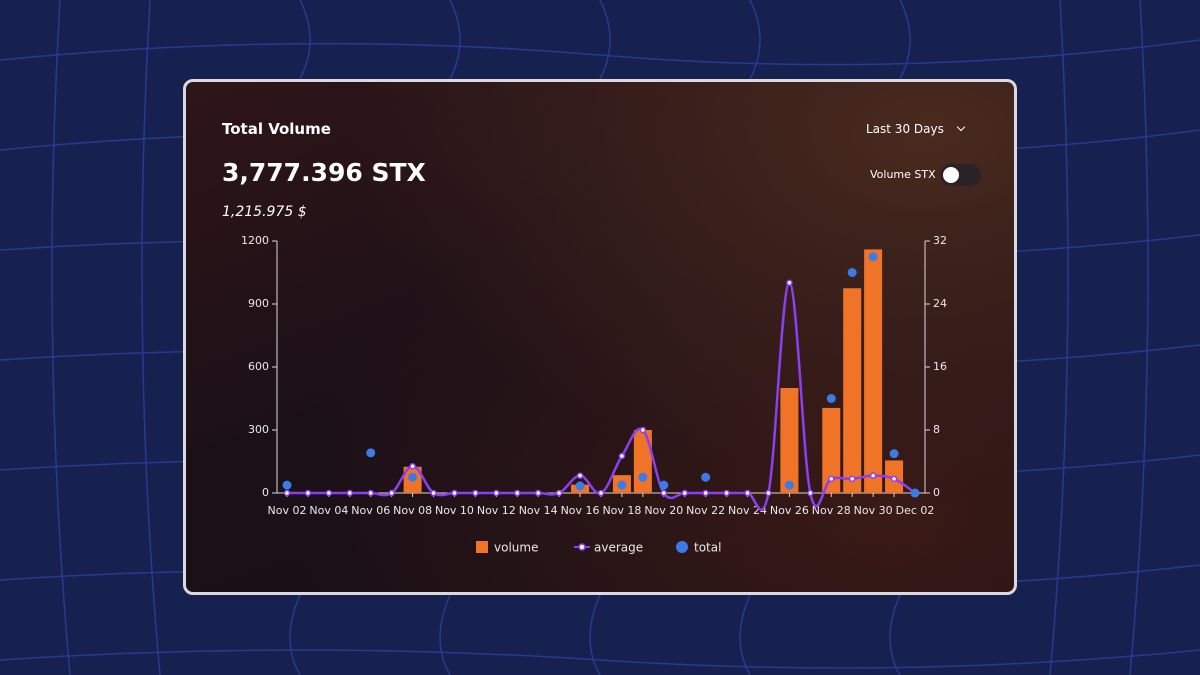  Describe the element at coordinates (940, 303) in the screenshot. I see `y2-tick-label: 24` at that location.